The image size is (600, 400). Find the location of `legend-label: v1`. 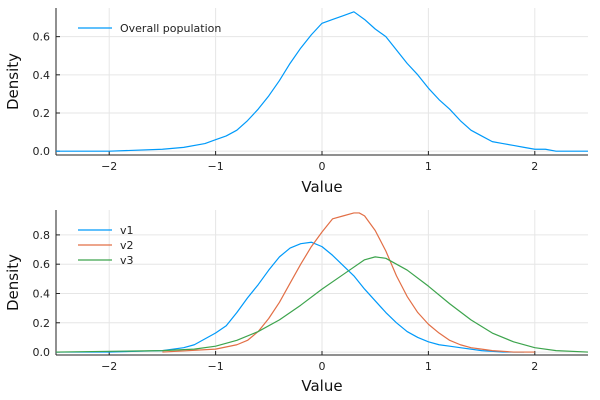

legend-label: v1 is located at coordinates (127, 230).